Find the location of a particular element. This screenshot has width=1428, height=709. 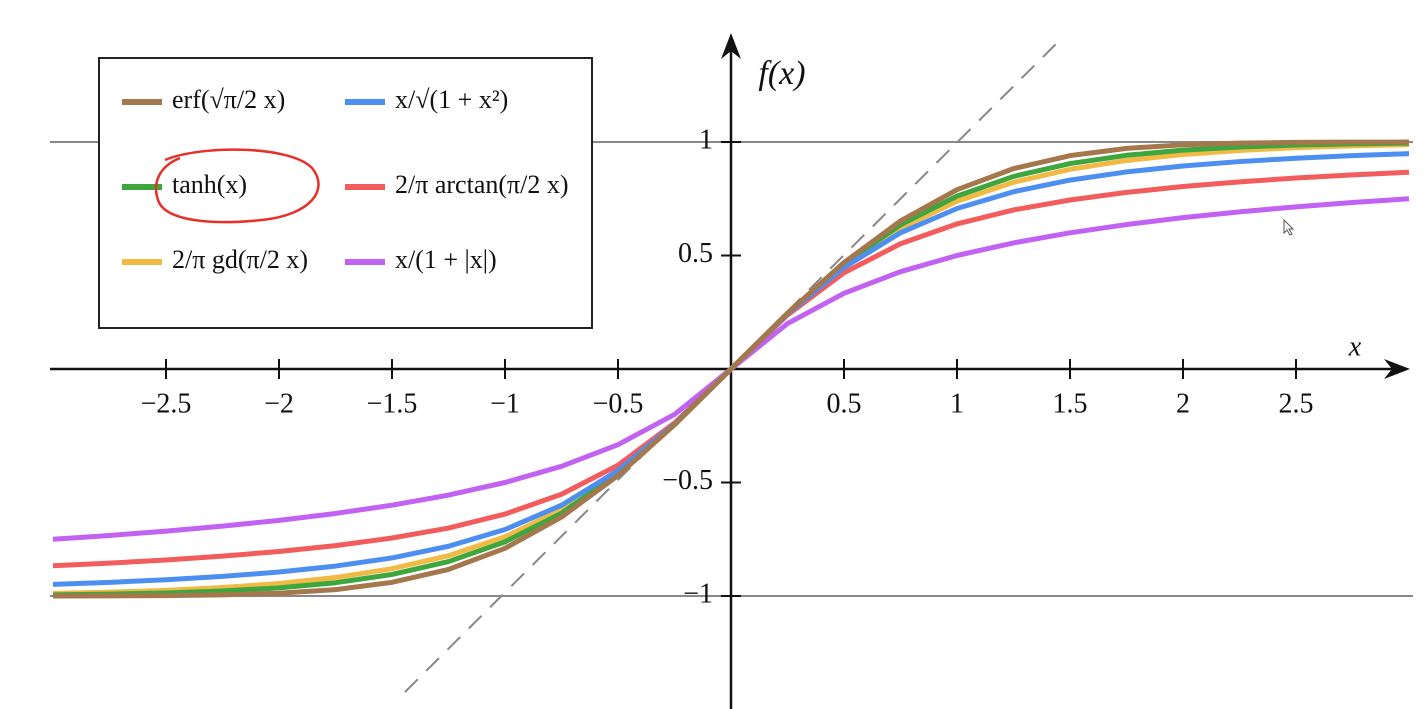

x-tick-label: −1.5 is located at coordinates (392, 403).